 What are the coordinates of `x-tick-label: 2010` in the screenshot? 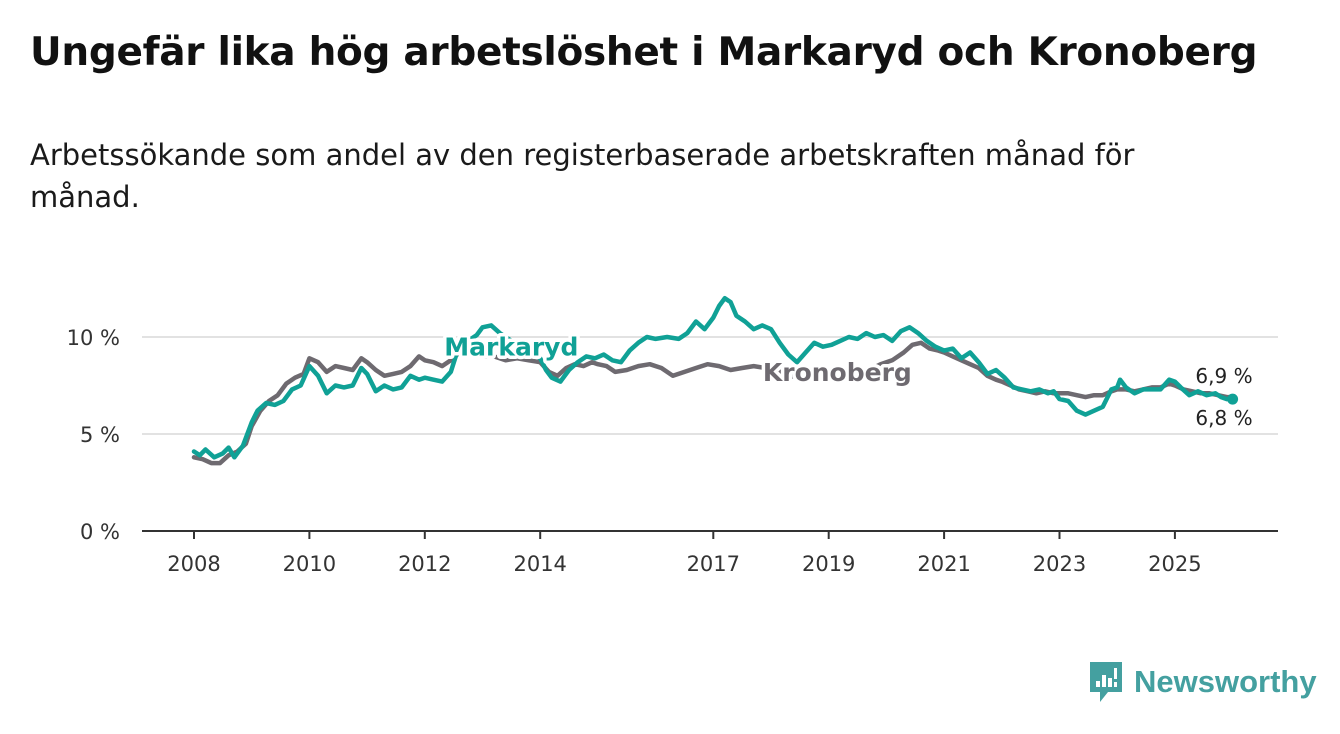 It's located at (309, 564).